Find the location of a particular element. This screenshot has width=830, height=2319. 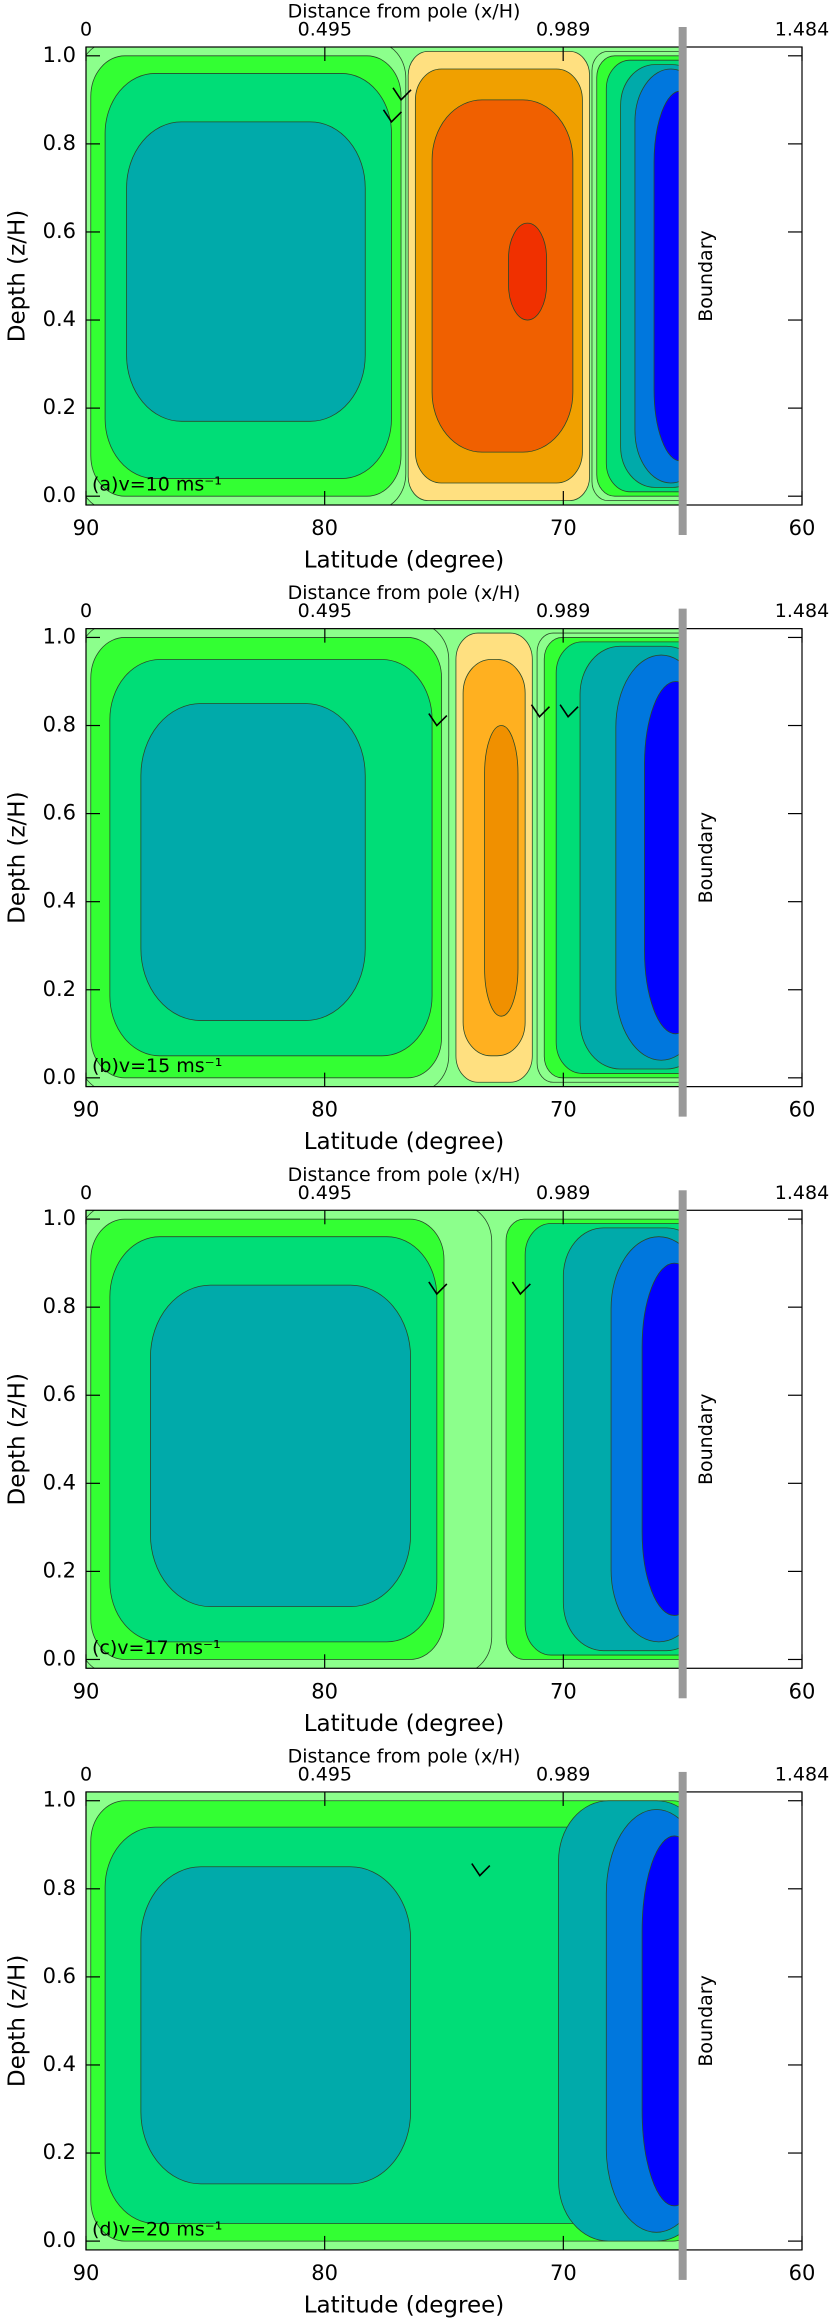

panel-label: (a)v=10 ms⁻¹ is located at coordinates (157, 485).